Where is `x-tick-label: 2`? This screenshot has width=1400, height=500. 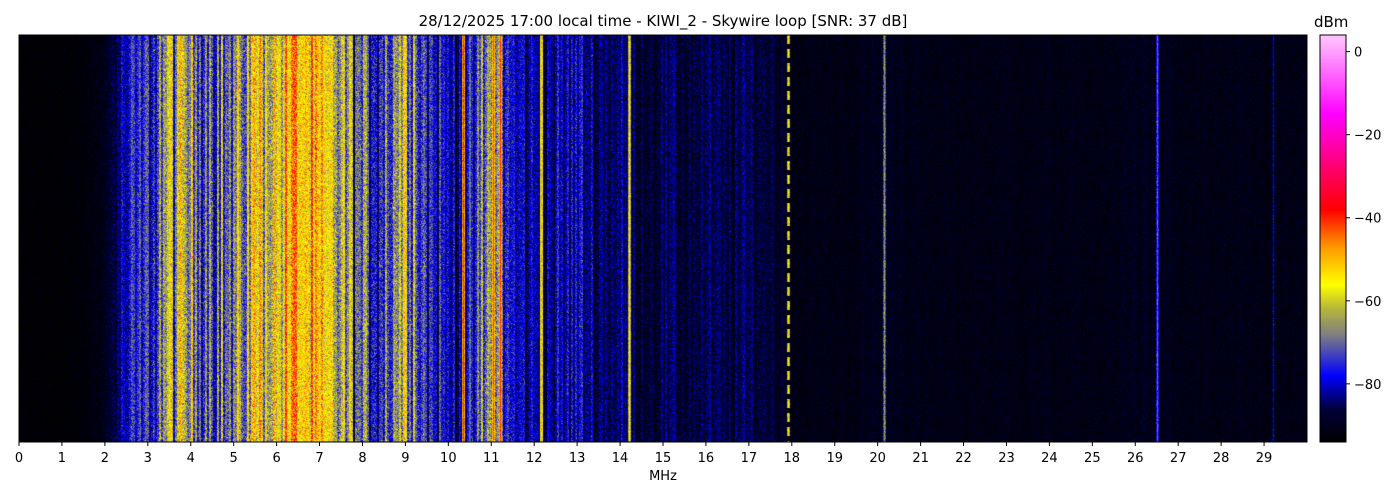 x-tick-label: 2 is located at coordinates (105, 458).